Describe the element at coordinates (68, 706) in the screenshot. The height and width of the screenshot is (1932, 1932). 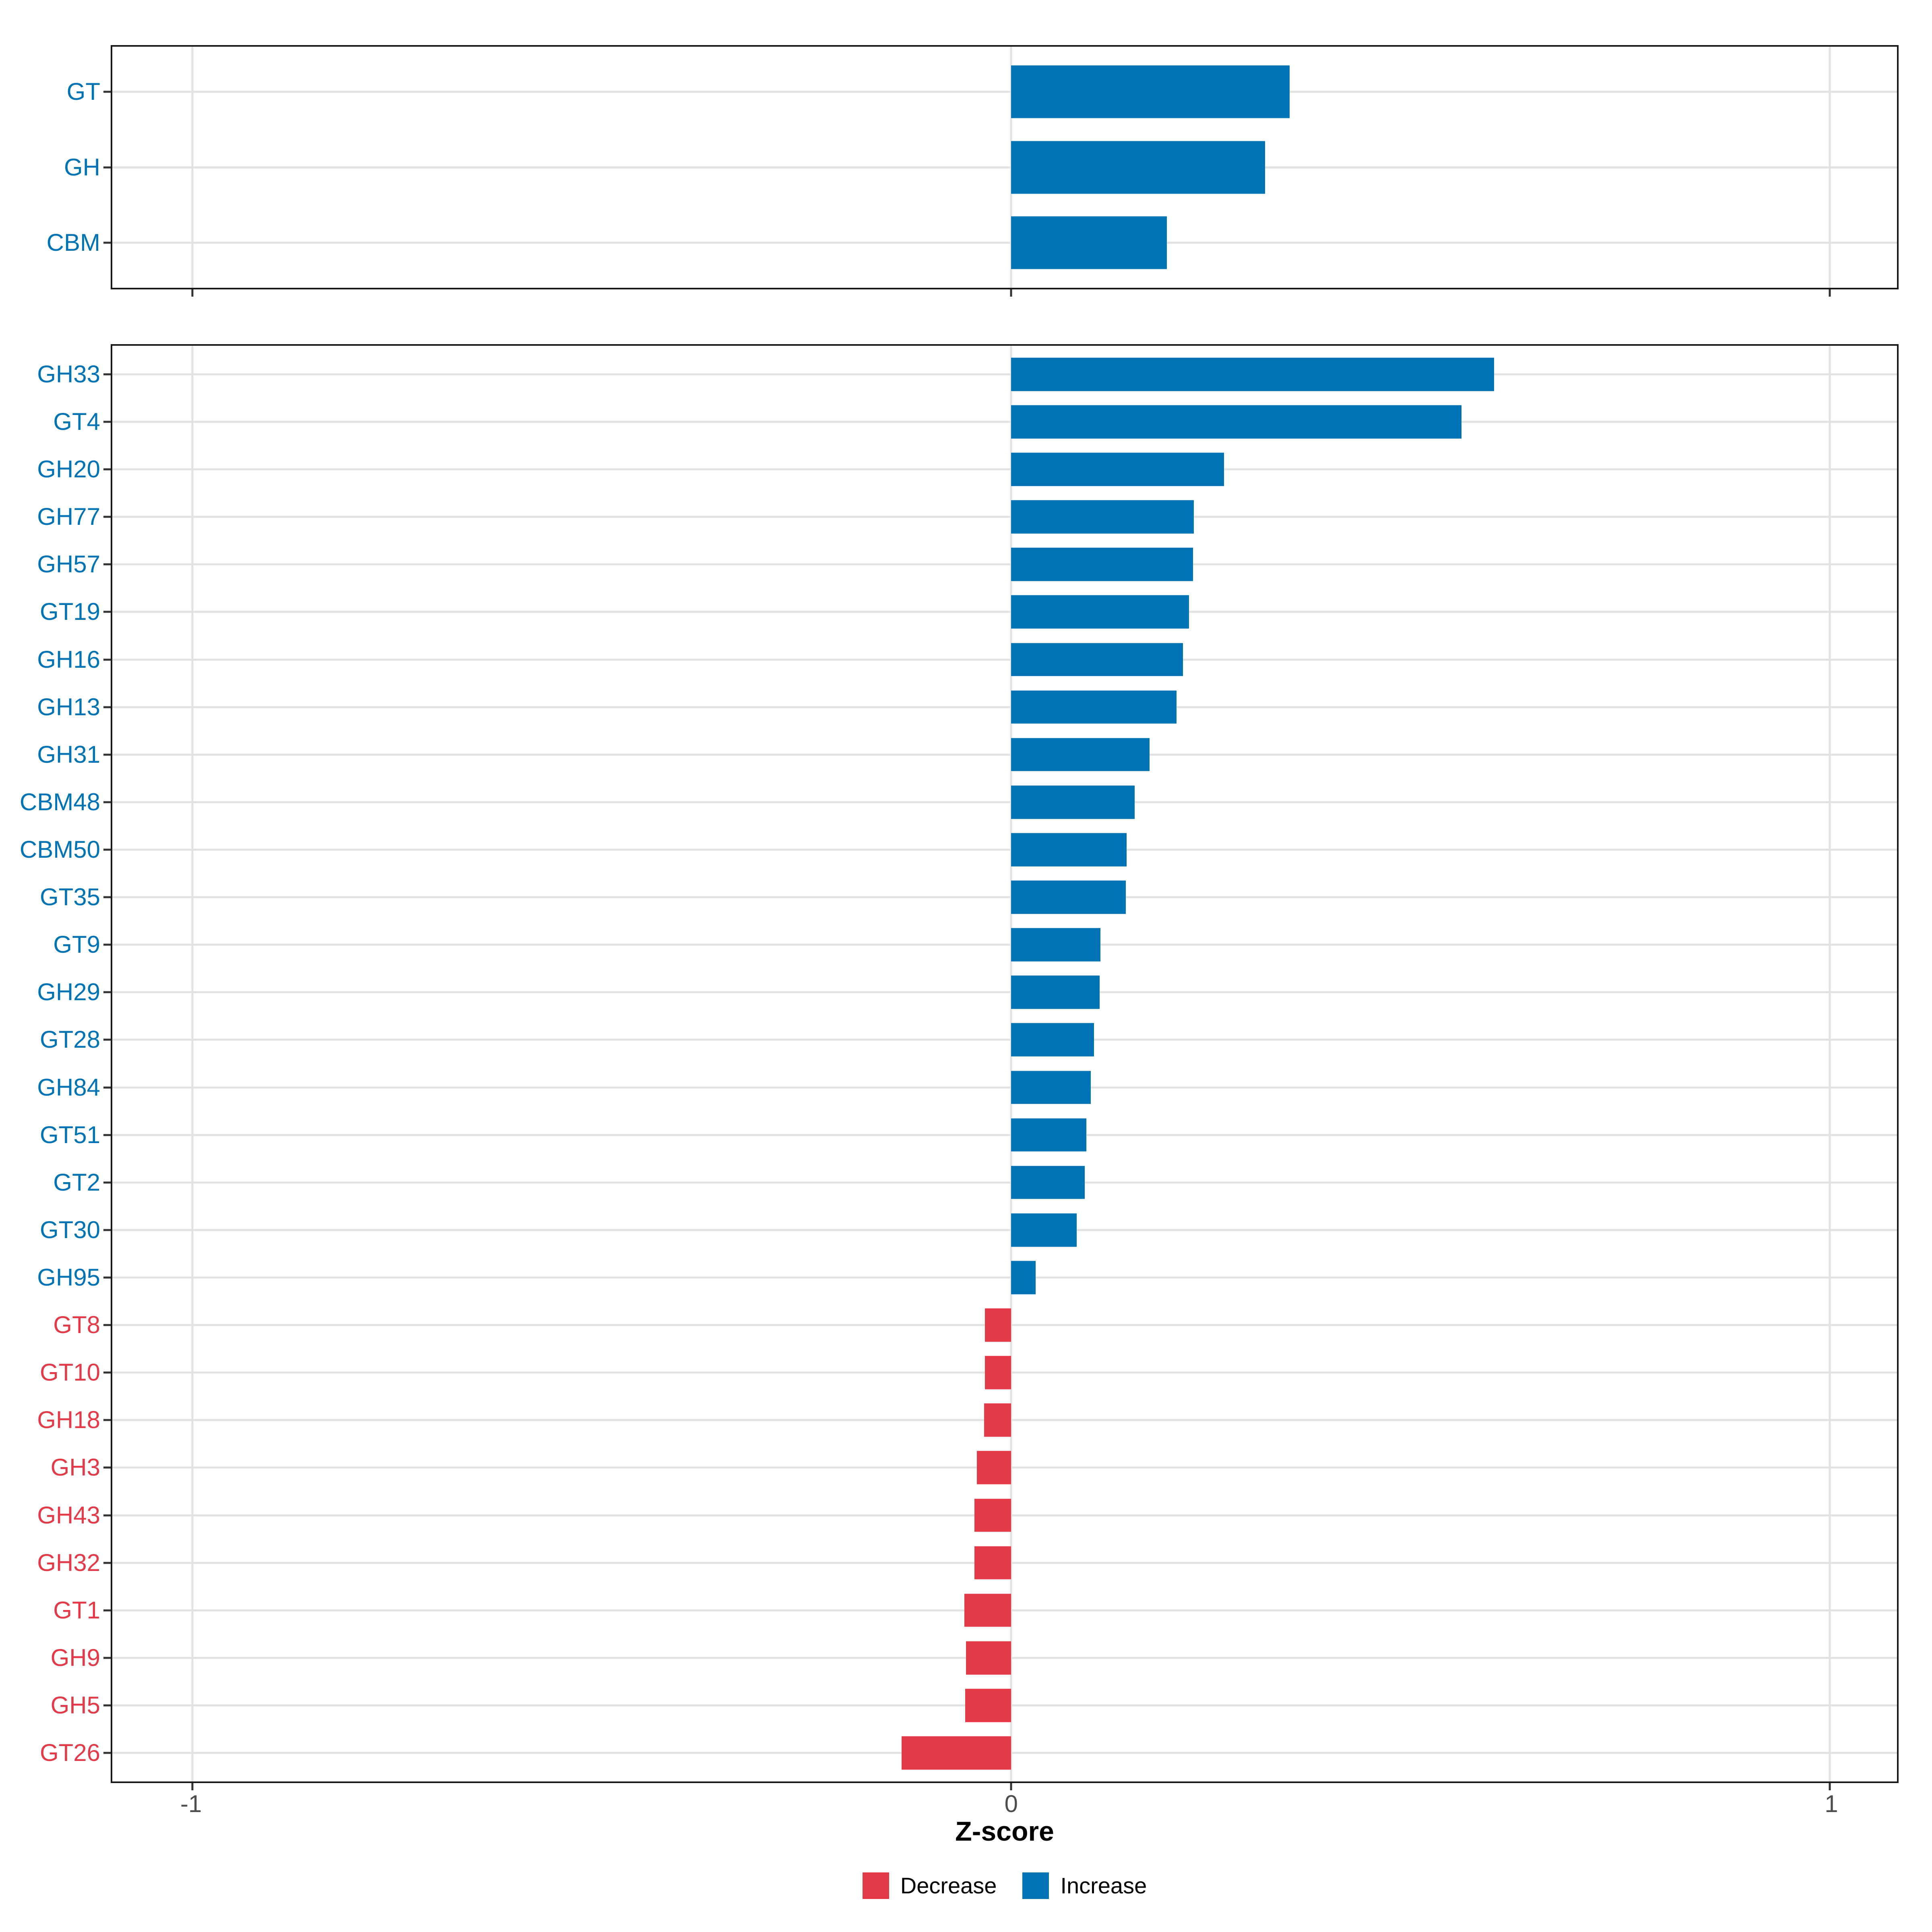
I see `category-label-GH13: GH13` at that location.